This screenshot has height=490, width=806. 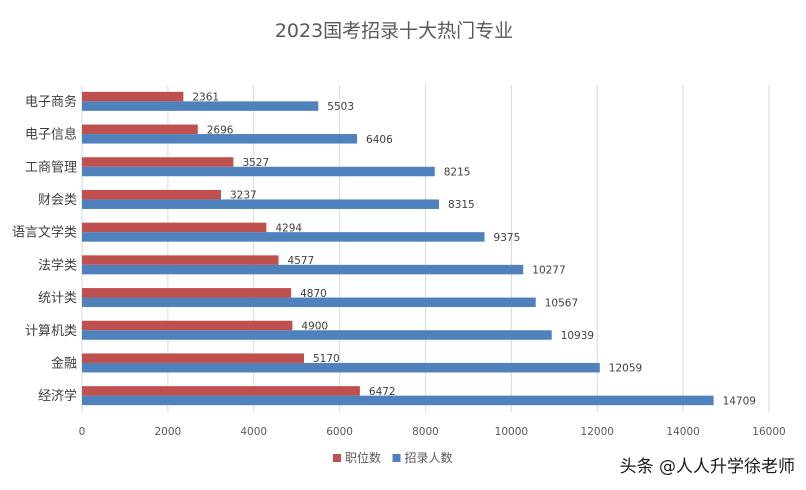 I want to click on category-label: 经济学, so click(x=57, y=396).